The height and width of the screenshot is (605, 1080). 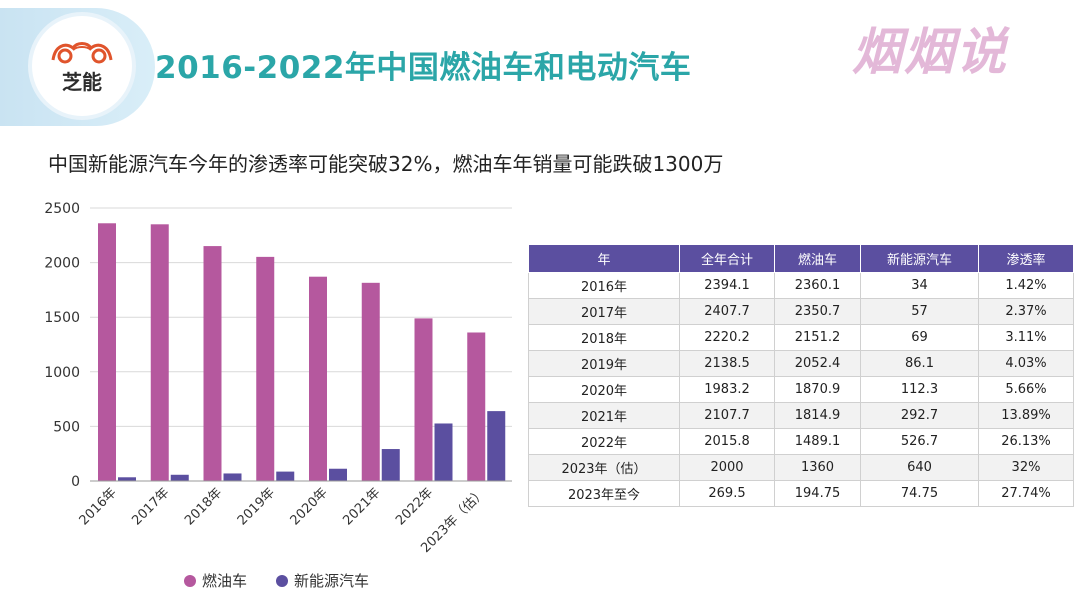 What do you see at coordinates (919, 311) in the screenshot?
I see `table-cell: 57` at bounding box center [919, 311].